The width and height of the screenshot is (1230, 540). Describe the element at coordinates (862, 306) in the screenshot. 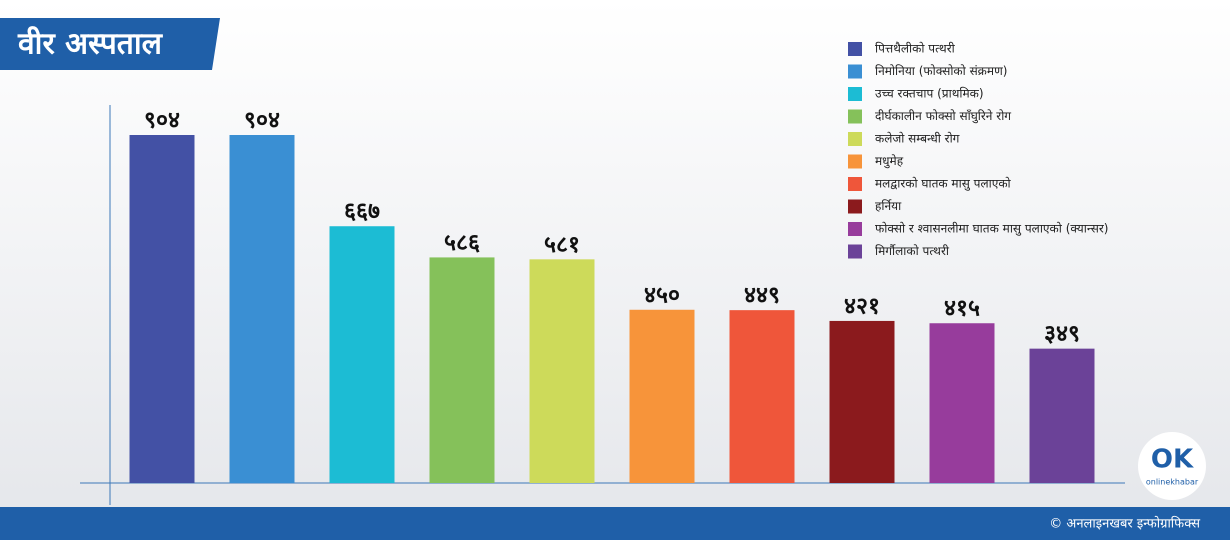

I see `value-label: ४२१` at that location.